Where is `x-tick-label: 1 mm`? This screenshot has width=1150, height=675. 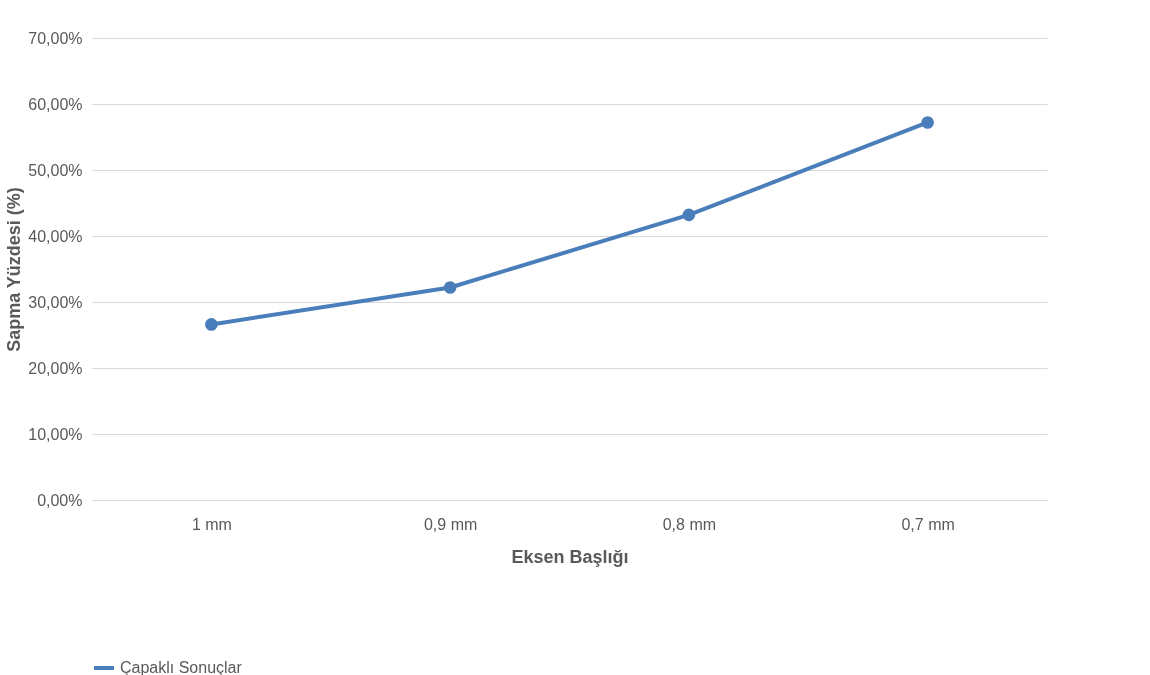
x-tick-label: 1 mm is located at coordinates (211, 524).